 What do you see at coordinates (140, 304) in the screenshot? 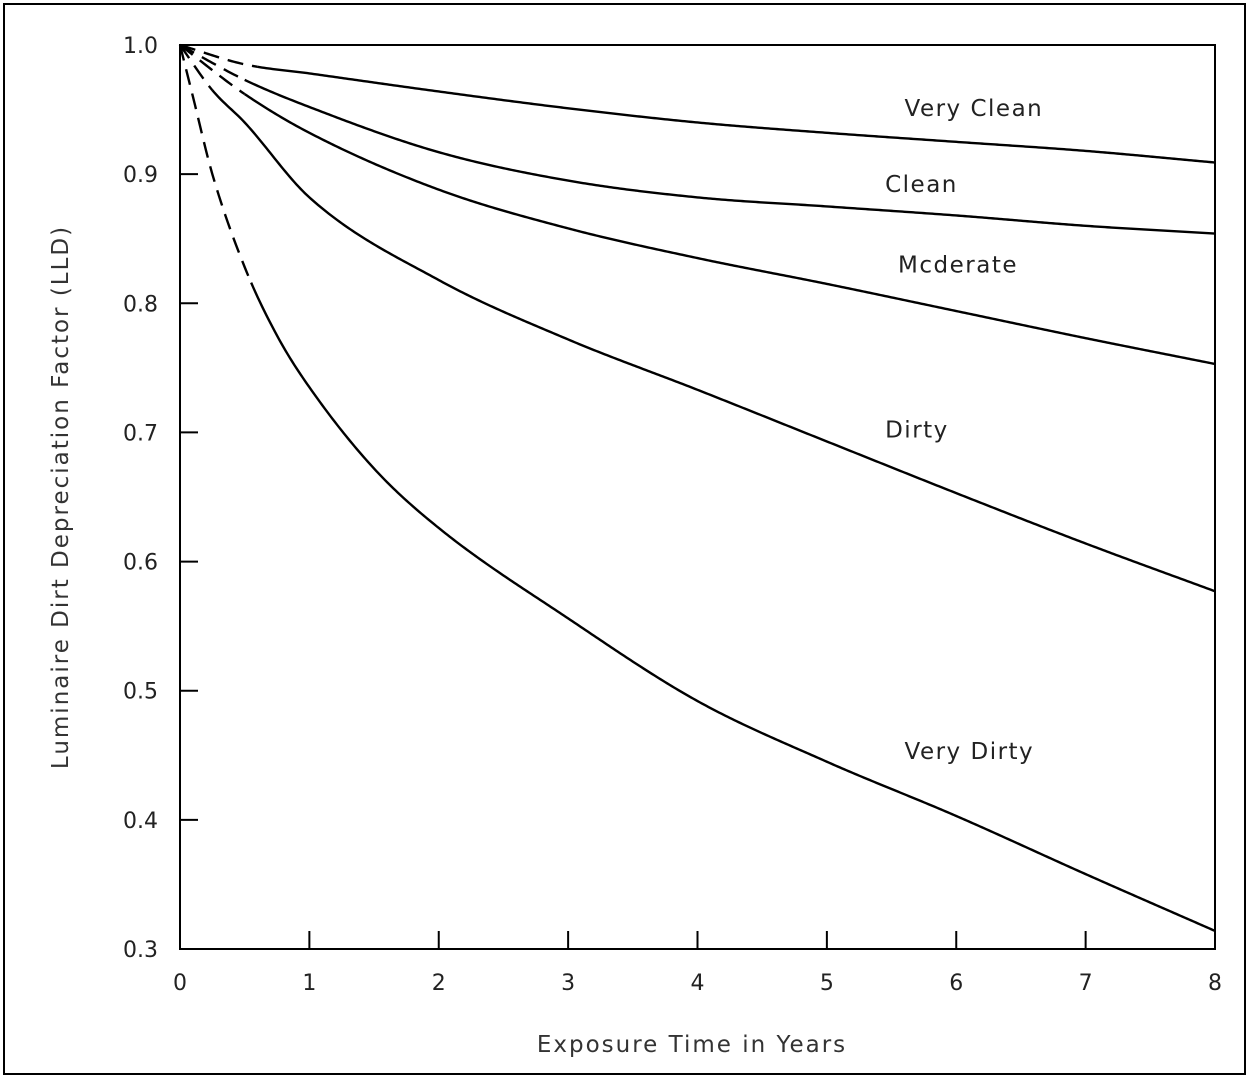
I see `y-tick-label-2: 0.8` at bounding box center [140, 304].